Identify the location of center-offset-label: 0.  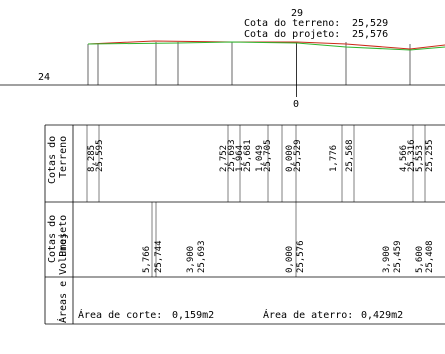
(296, 104).